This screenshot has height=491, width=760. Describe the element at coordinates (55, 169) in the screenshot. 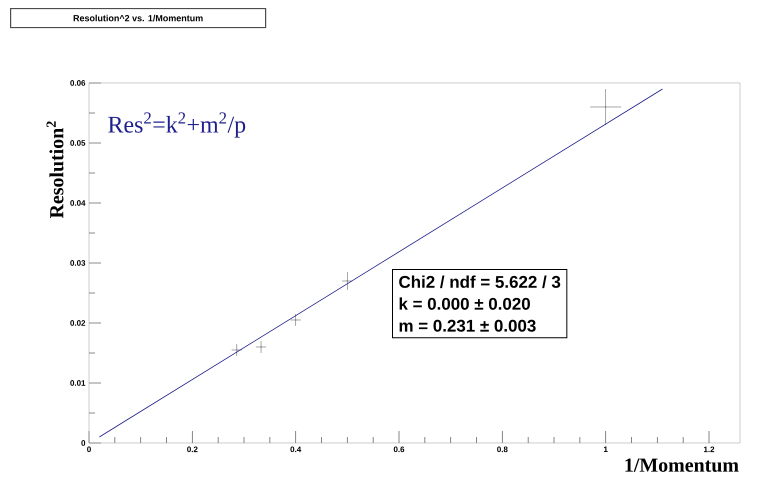

I see `y-axis-title: Resolution$^{2}$` at that location.